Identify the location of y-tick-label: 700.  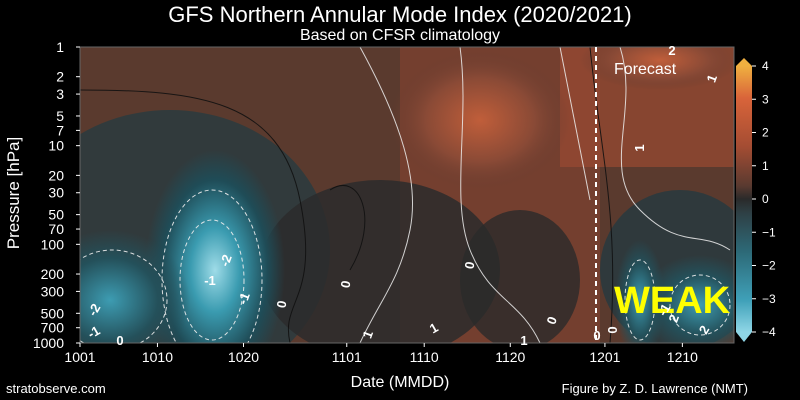
(53, 328).